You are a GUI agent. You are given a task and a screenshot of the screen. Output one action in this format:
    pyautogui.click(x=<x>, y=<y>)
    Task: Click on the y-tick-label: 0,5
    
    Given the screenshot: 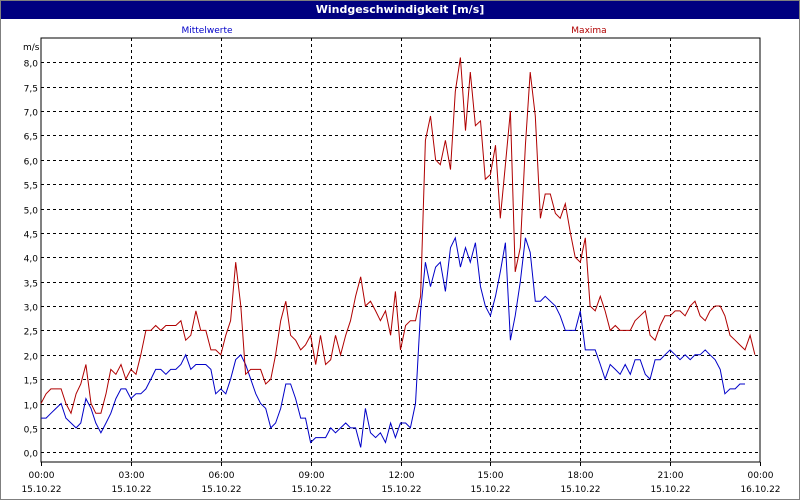 What is the action you would take?
    pyautogui.click(x=31, y=431)
    